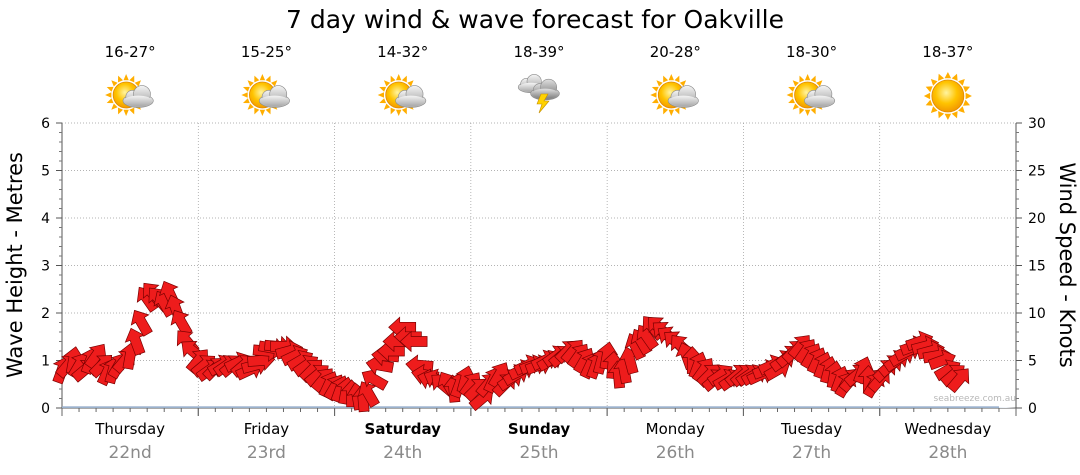  What do you see at coordinates (538, 453) in the screenshot?
I see `day-date: 25th` at bounding box center [538, 453].